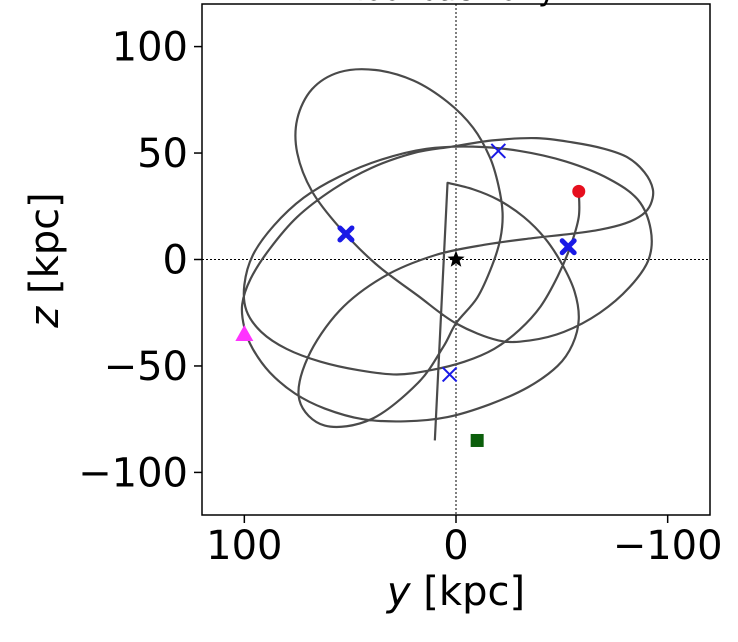  I want to click on x-axis-ticks: 100 0 −100, so click(464, 542).